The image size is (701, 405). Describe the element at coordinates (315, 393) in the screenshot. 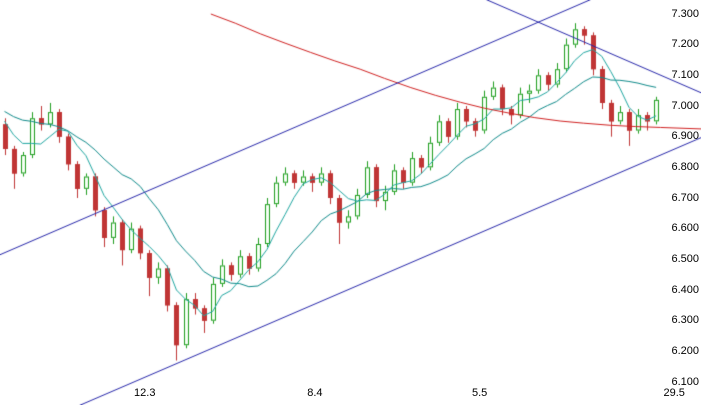

I see `x-axis-label: 8.4` at that location.